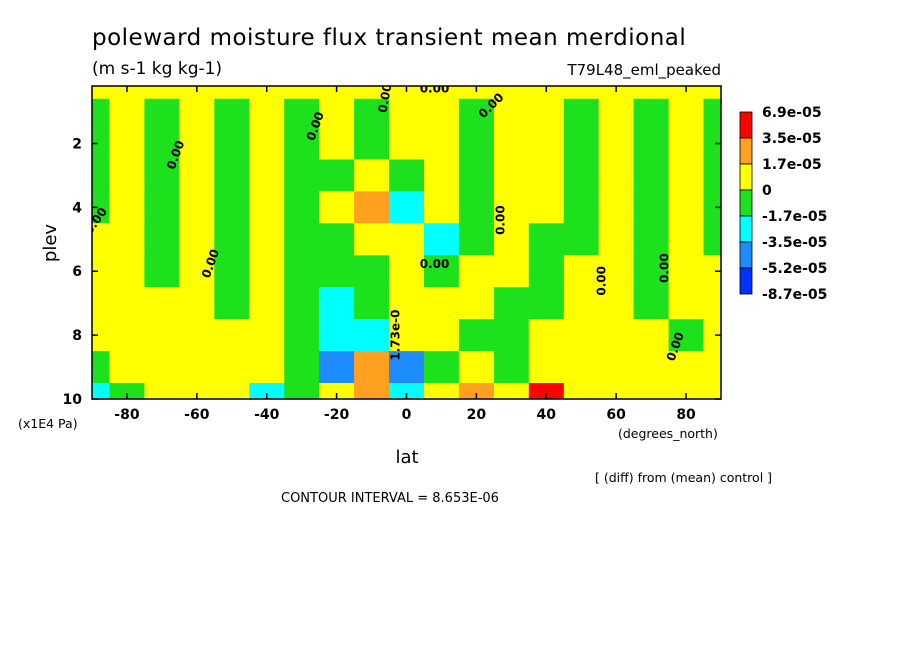  What do you see at coordinates (77, 144) in the screenshot?
I see `y-tick-label: 2` at bounding box center [77, 144].